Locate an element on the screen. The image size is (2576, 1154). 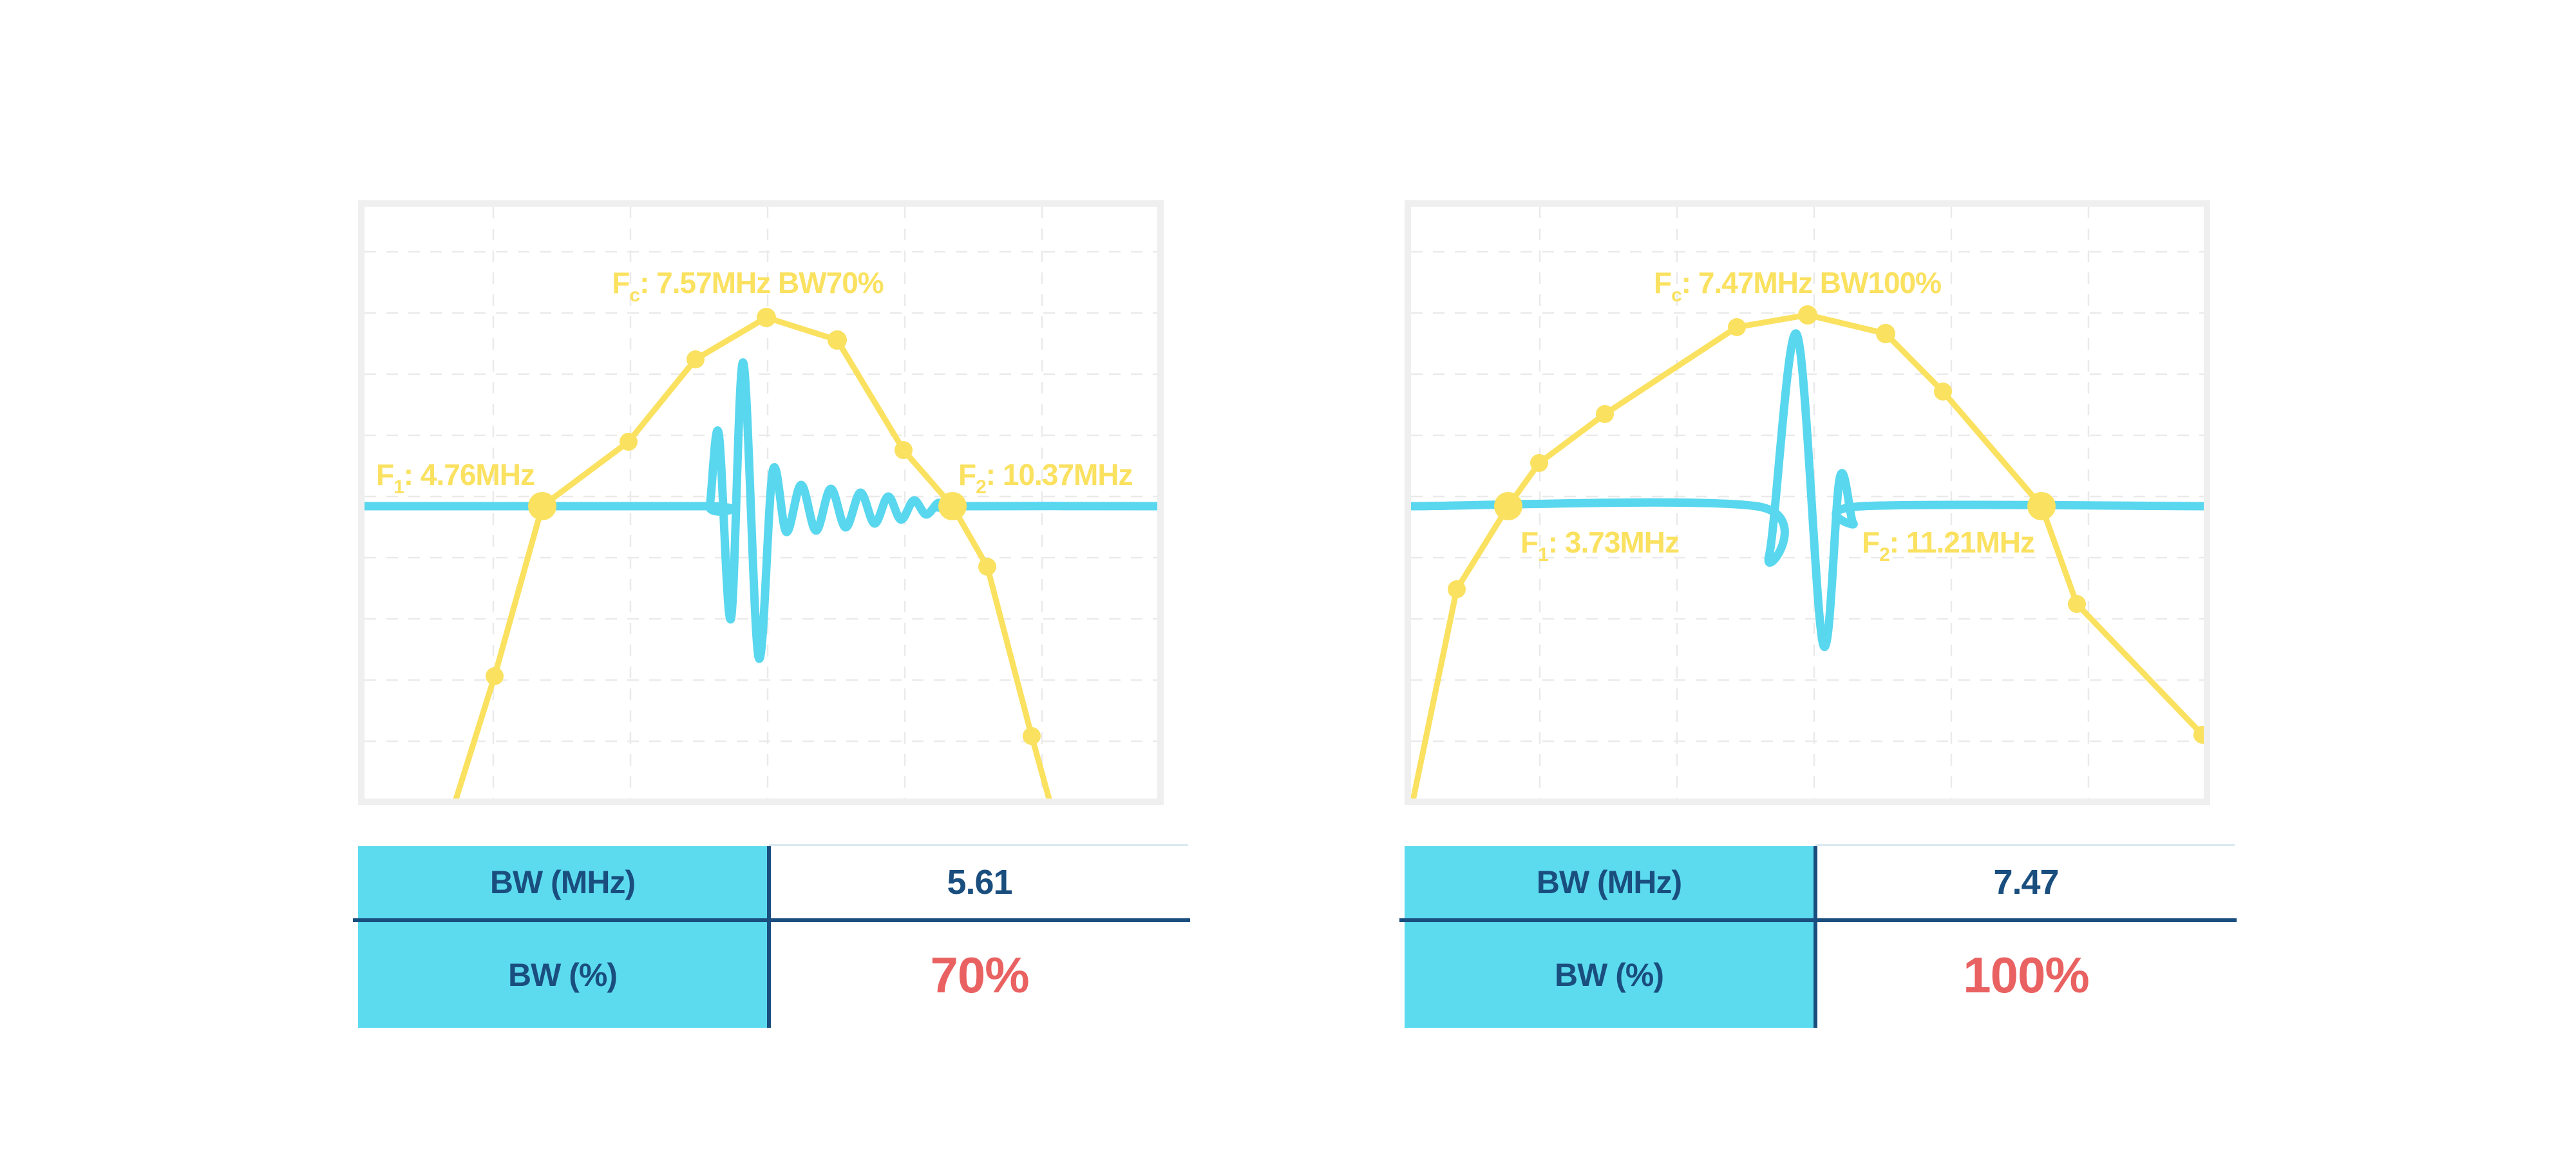
bw-pct-value: 100% is located at coordinates (2026, 974).